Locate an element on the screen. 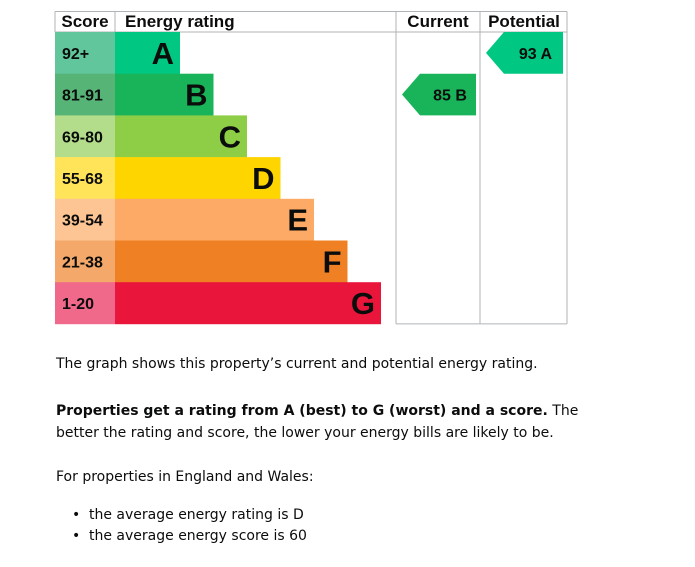  band-letter-g: G is located at coordinates (363, 303).